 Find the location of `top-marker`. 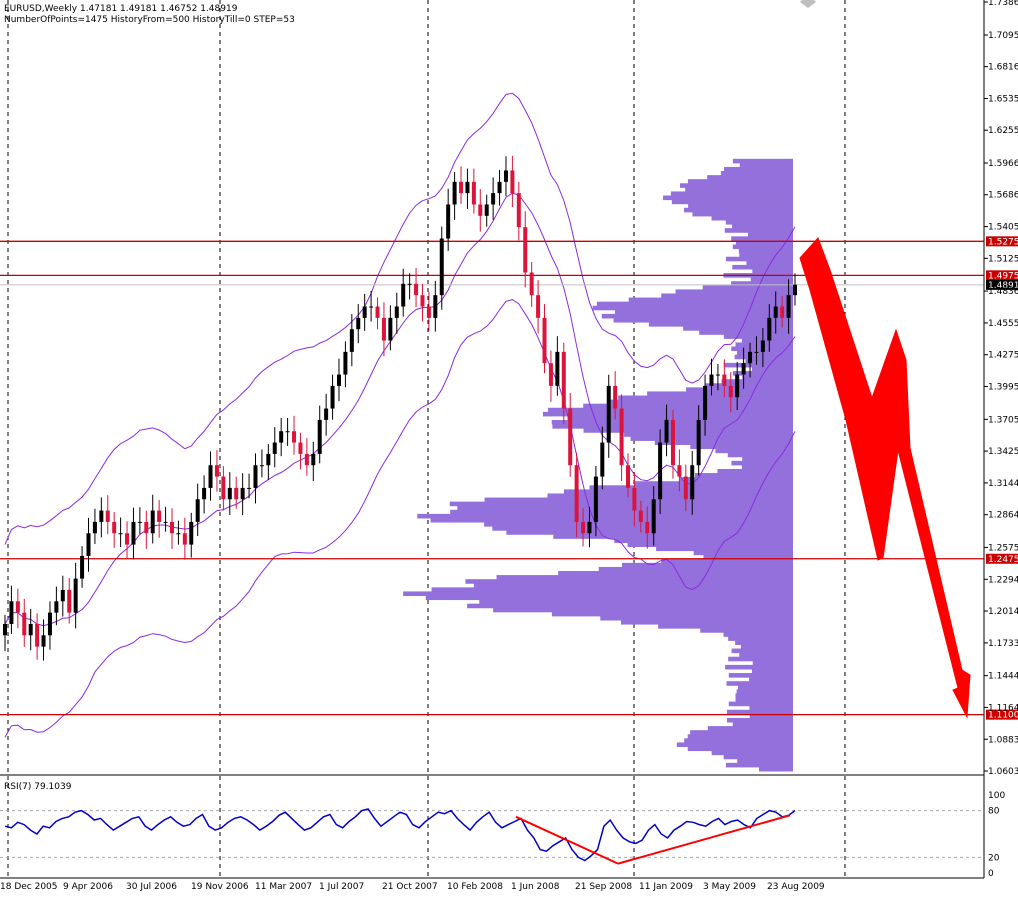

top-marker is located at coordinates (808, 4).